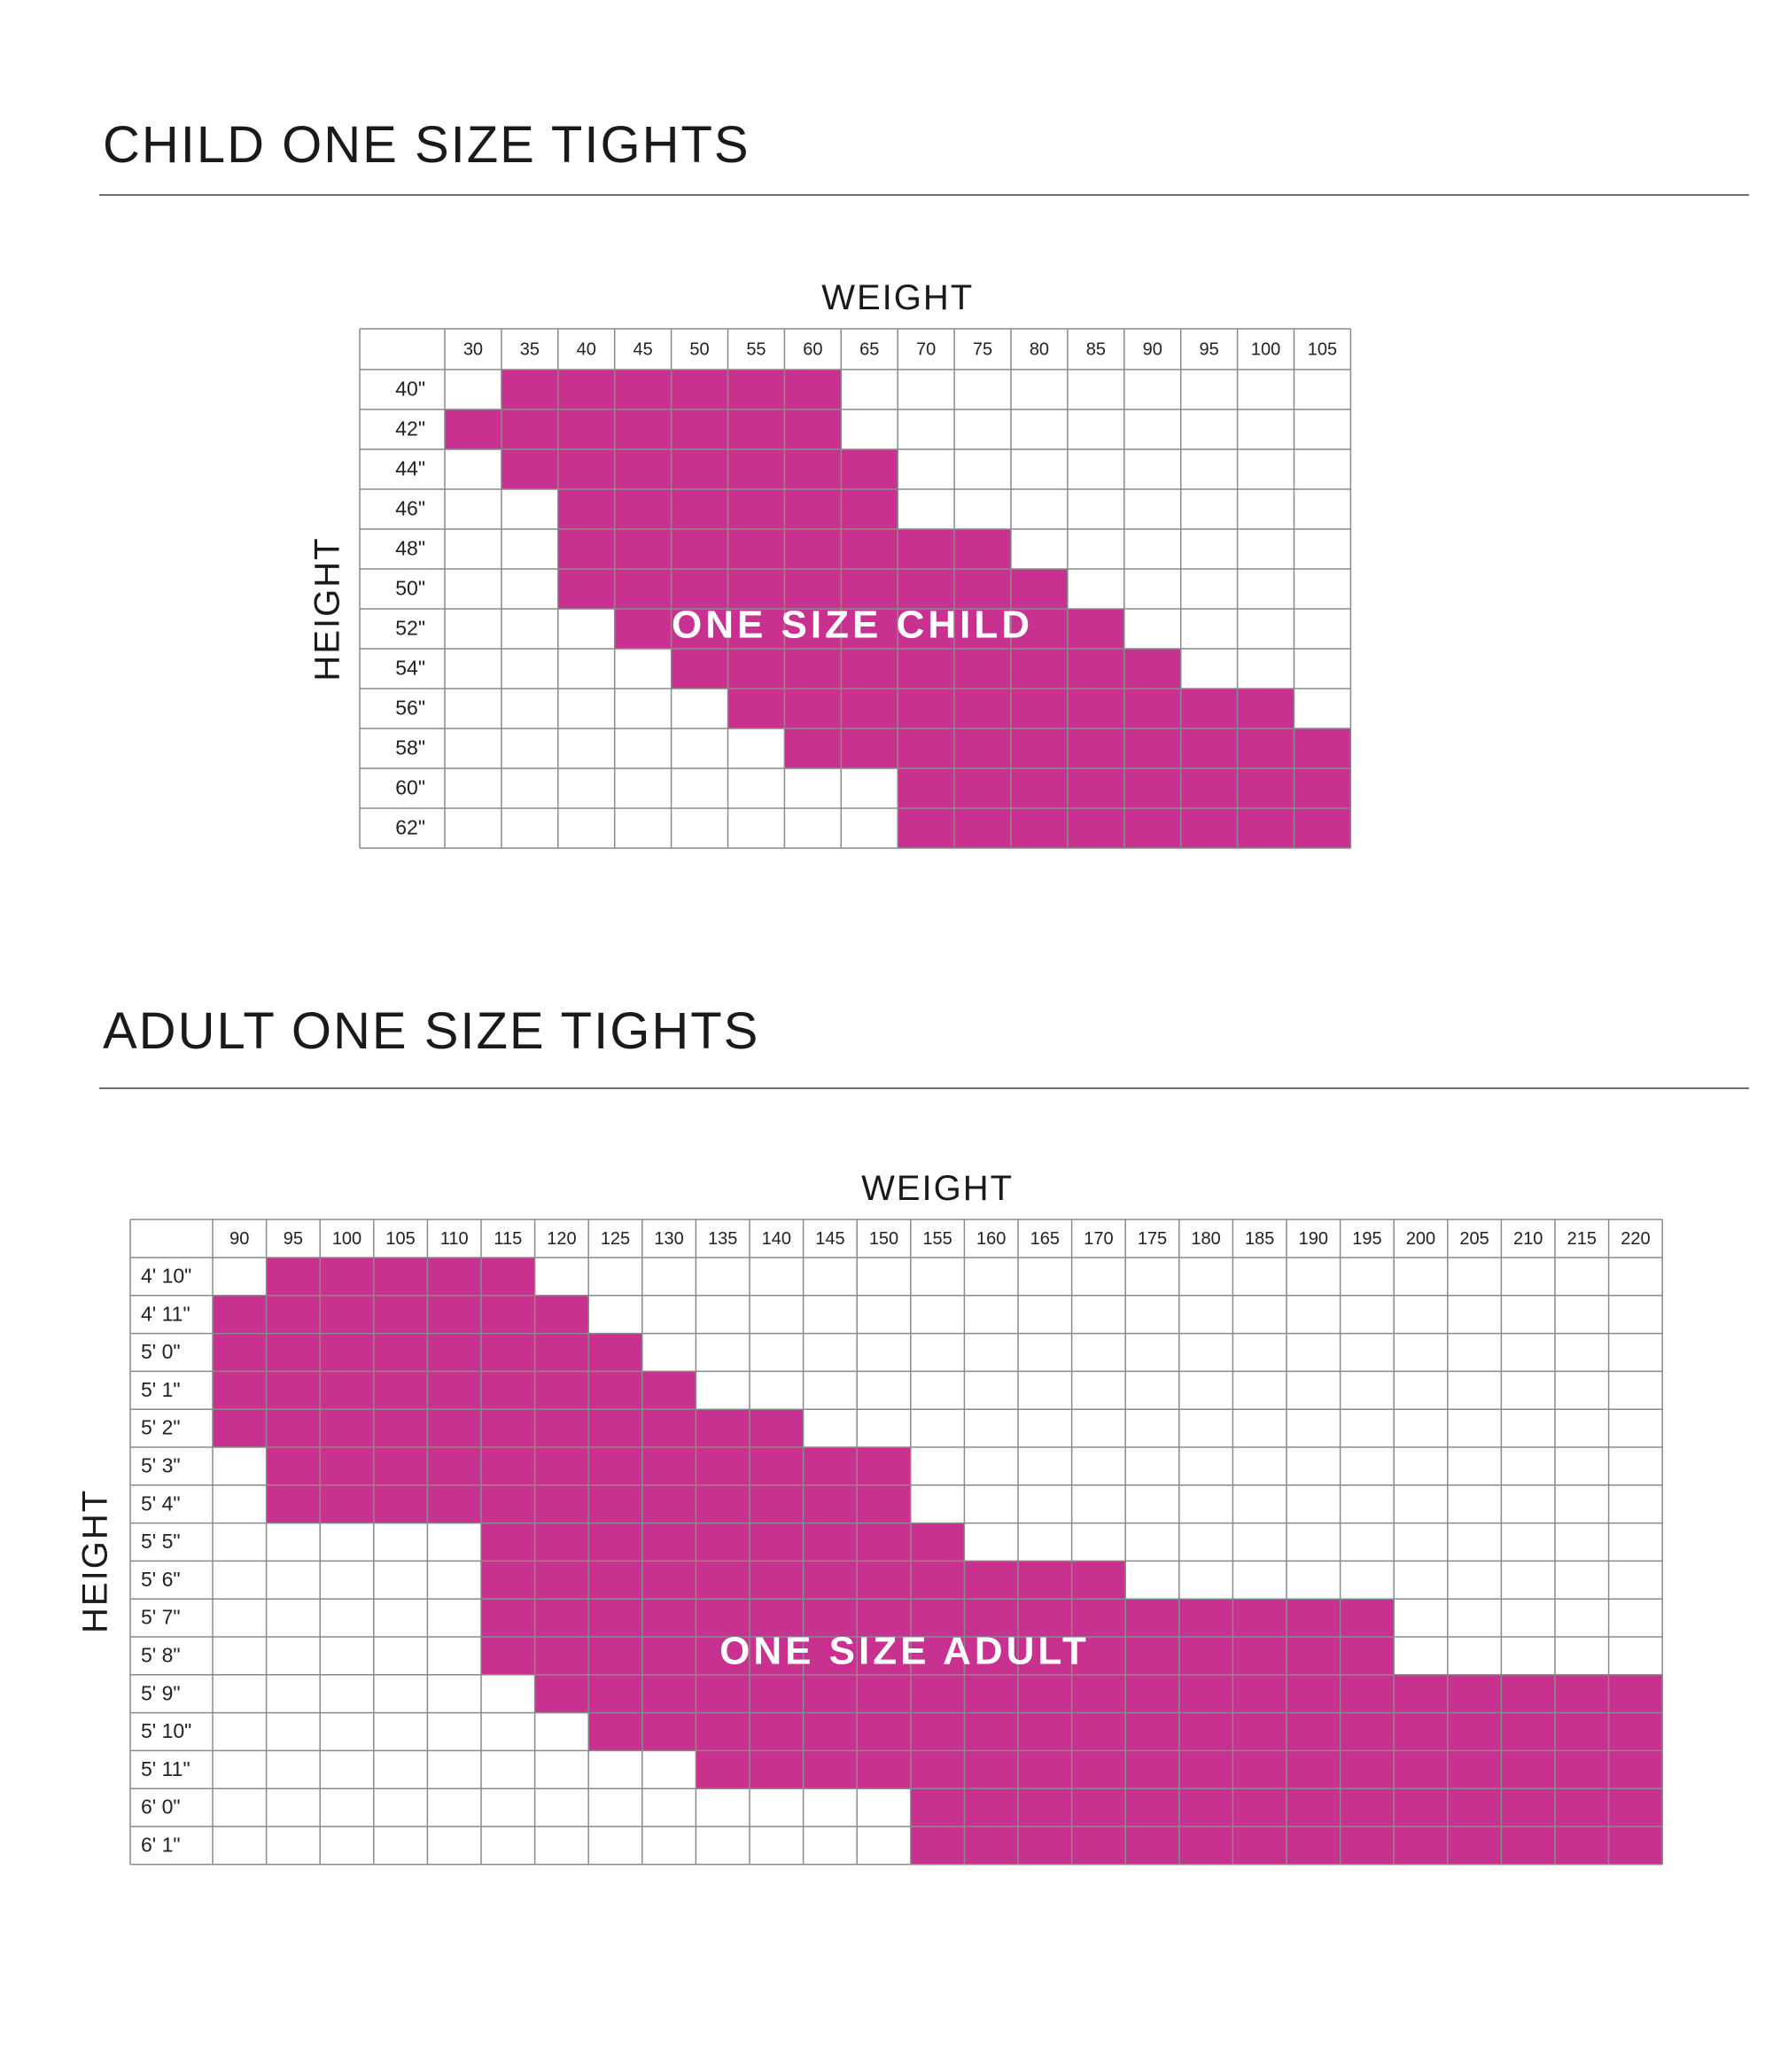 The height and width of the screenshot is (2072, 1788). I want to click on adult-weight-tick: 185, so click(1259, 1239).